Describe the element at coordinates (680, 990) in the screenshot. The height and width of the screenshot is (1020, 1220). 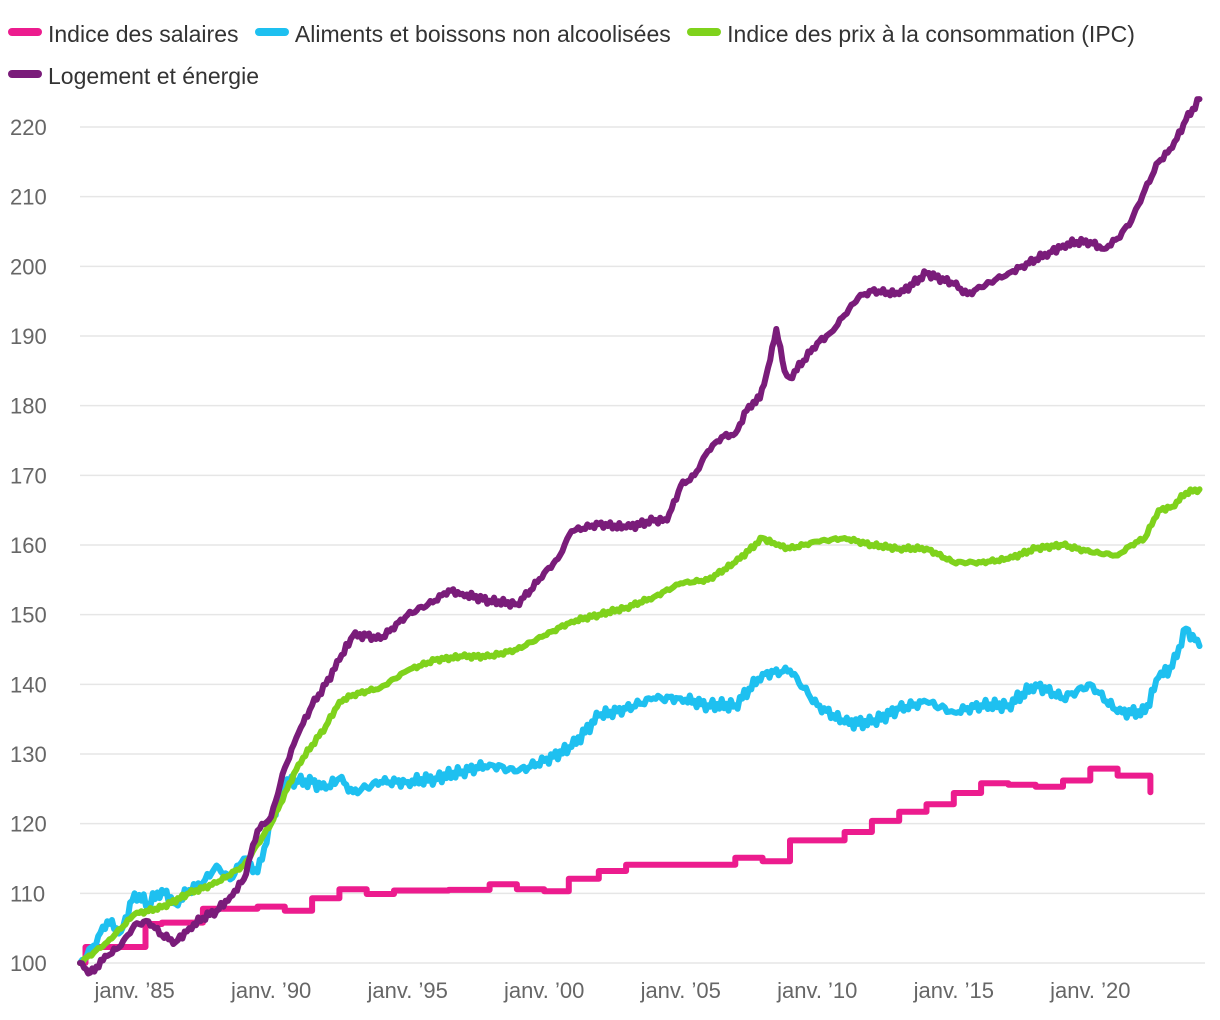
I see `x-tick-label: janv. ’05` at that location.